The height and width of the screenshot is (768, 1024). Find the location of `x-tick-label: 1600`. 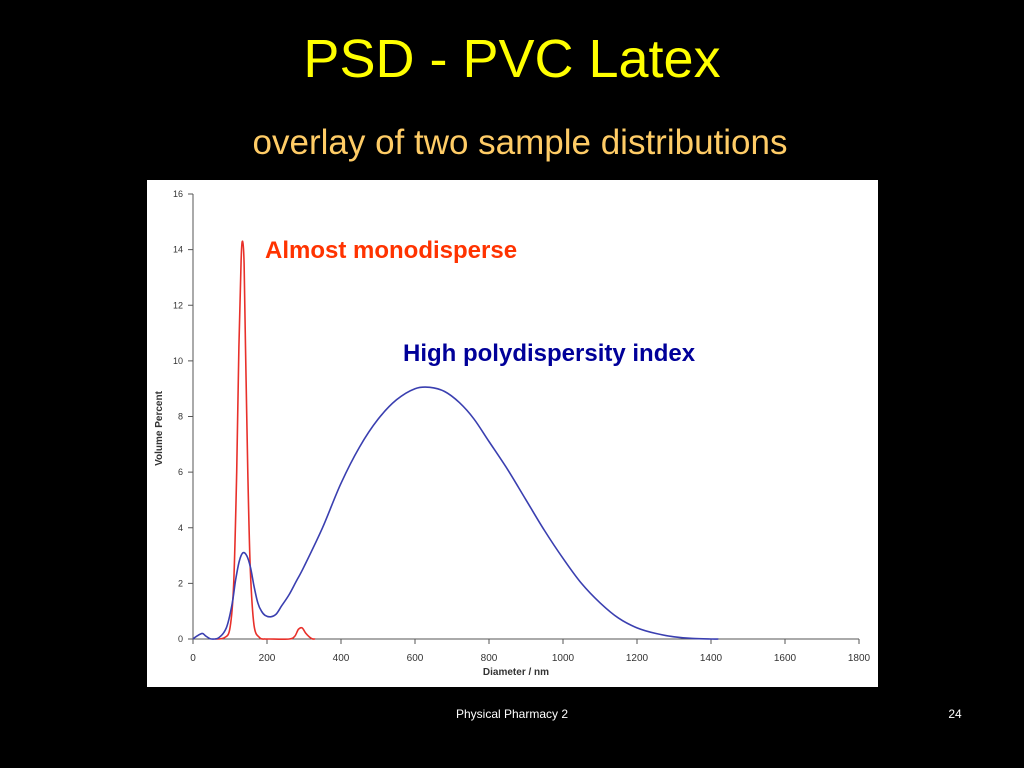

x-tick-label: 1600 is located at coordinates (785, 658).